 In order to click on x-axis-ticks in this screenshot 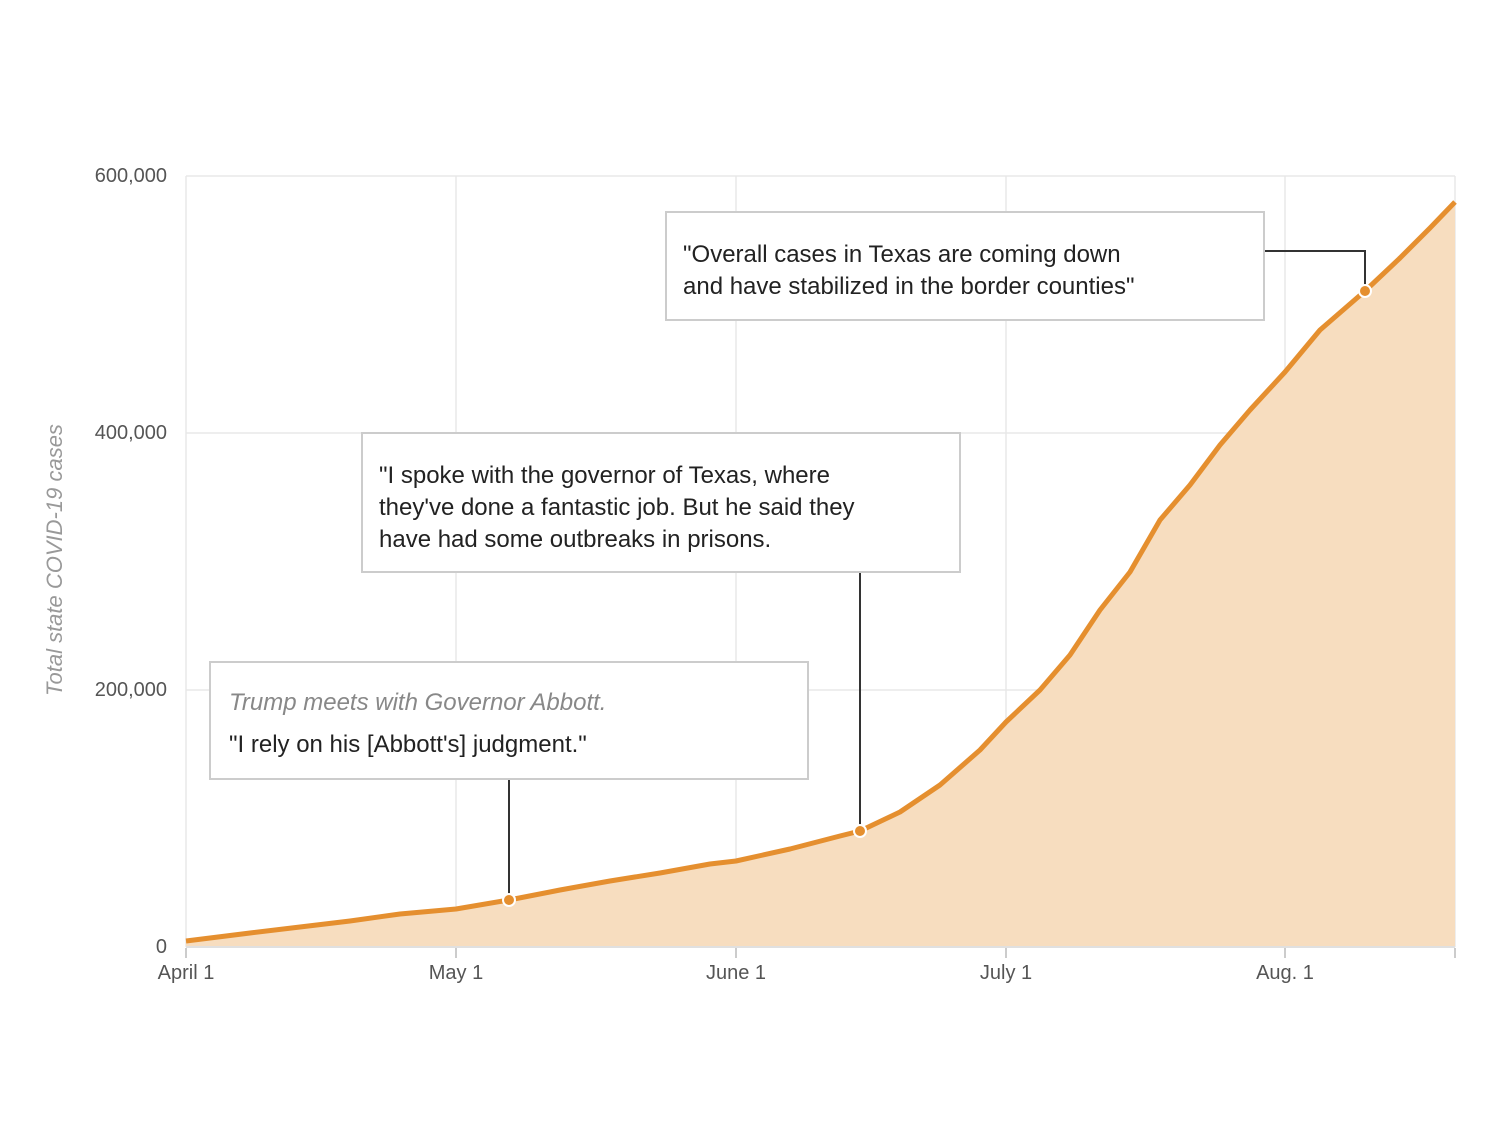, I will do `click(820, 953)`.